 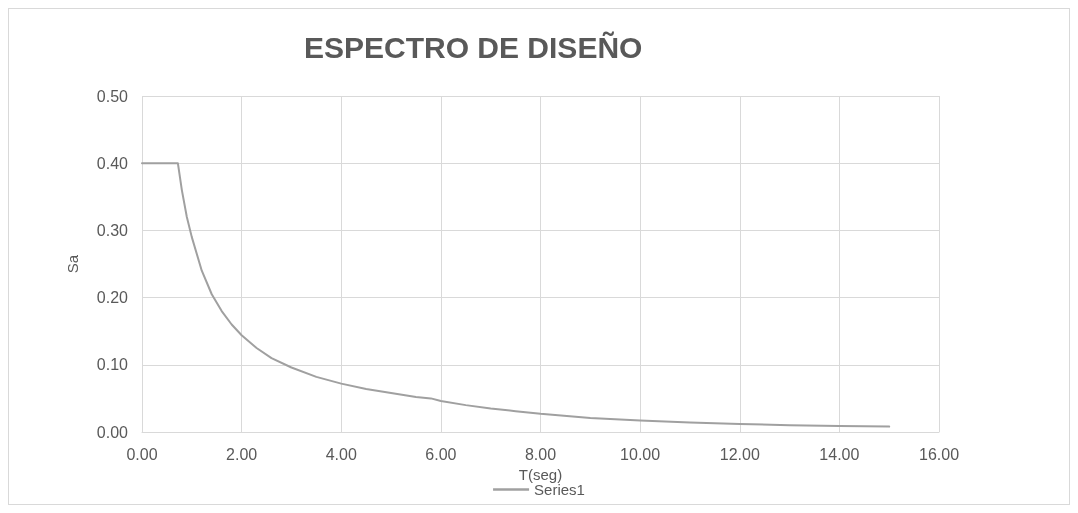 I want to click on y-tick-label: 0.10, so click(x=112, y=365).